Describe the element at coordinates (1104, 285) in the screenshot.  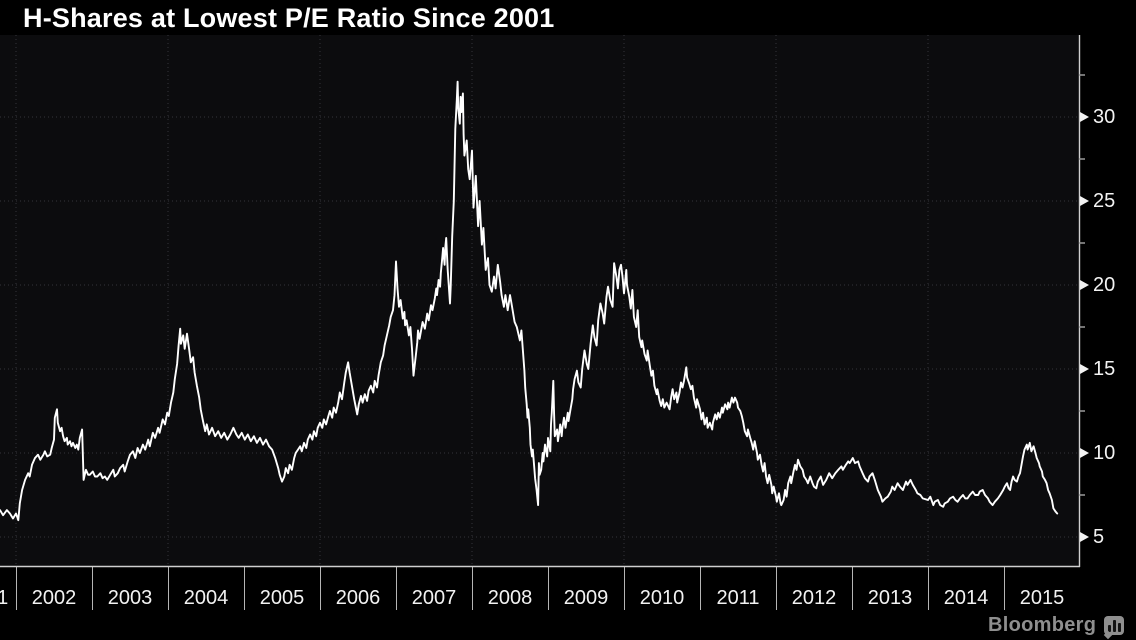
I see `y-axis-label: 20` at that location.